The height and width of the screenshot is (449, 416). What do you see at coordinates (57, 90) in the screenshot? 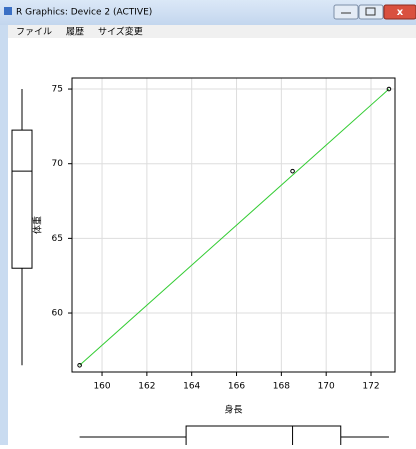
I see `y-tick-label: 75` at bounding box center [57, 90].